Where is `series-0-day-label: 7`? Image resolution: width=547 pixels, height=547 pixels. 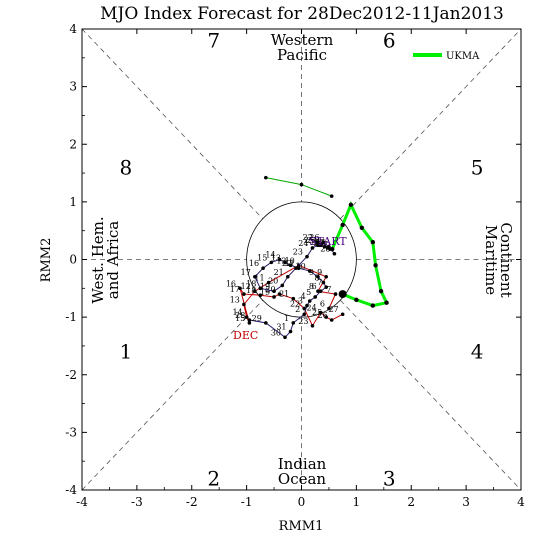 series-0-day-label: 7 is located at coordinates (328, 289).